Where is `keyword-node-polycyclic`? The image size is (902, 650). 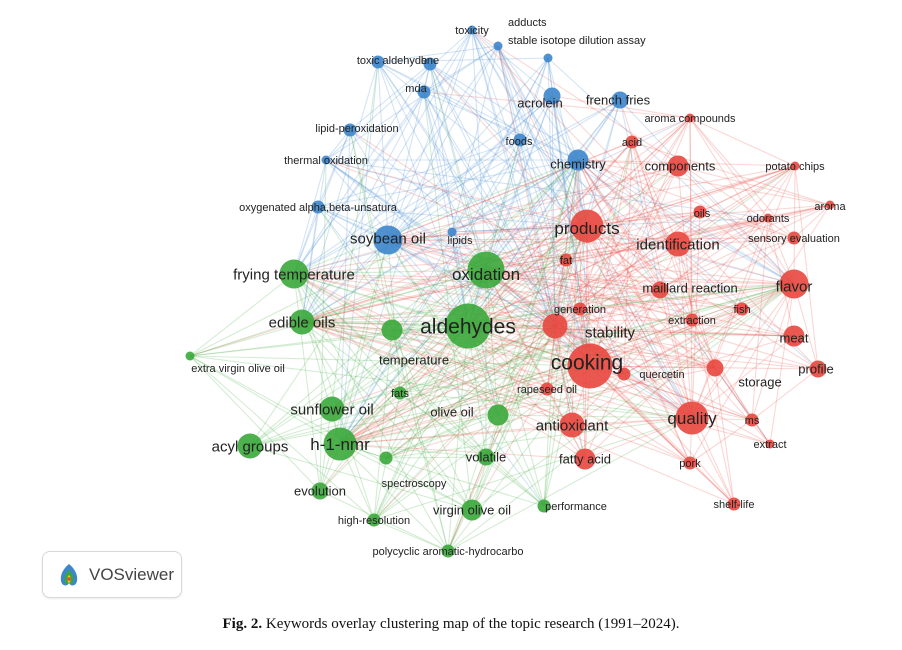 keyword-node-polycyclic is located at coordinates (448, 551).